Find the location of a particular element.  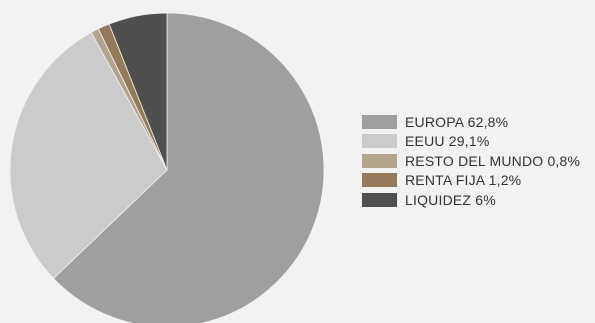

legend-item-resto-del-mundo: RESTO DEL MUNDO 0,8% is located at coordinates (471, 161).